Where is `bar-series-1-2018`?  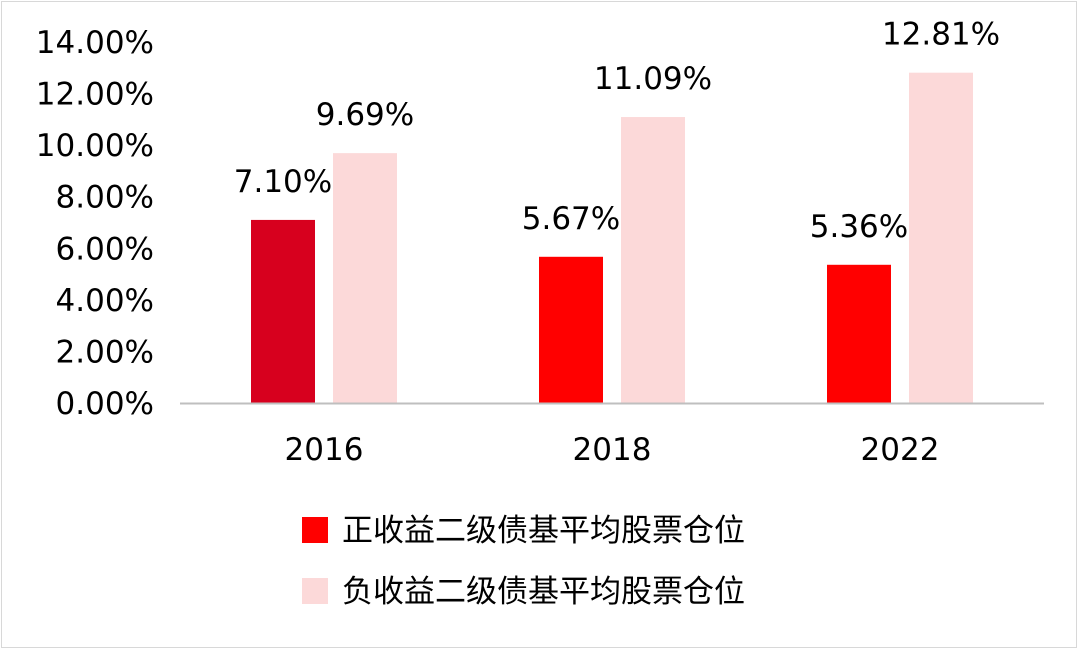 bar-series-1-2018 is located at coordinates (571, 329).